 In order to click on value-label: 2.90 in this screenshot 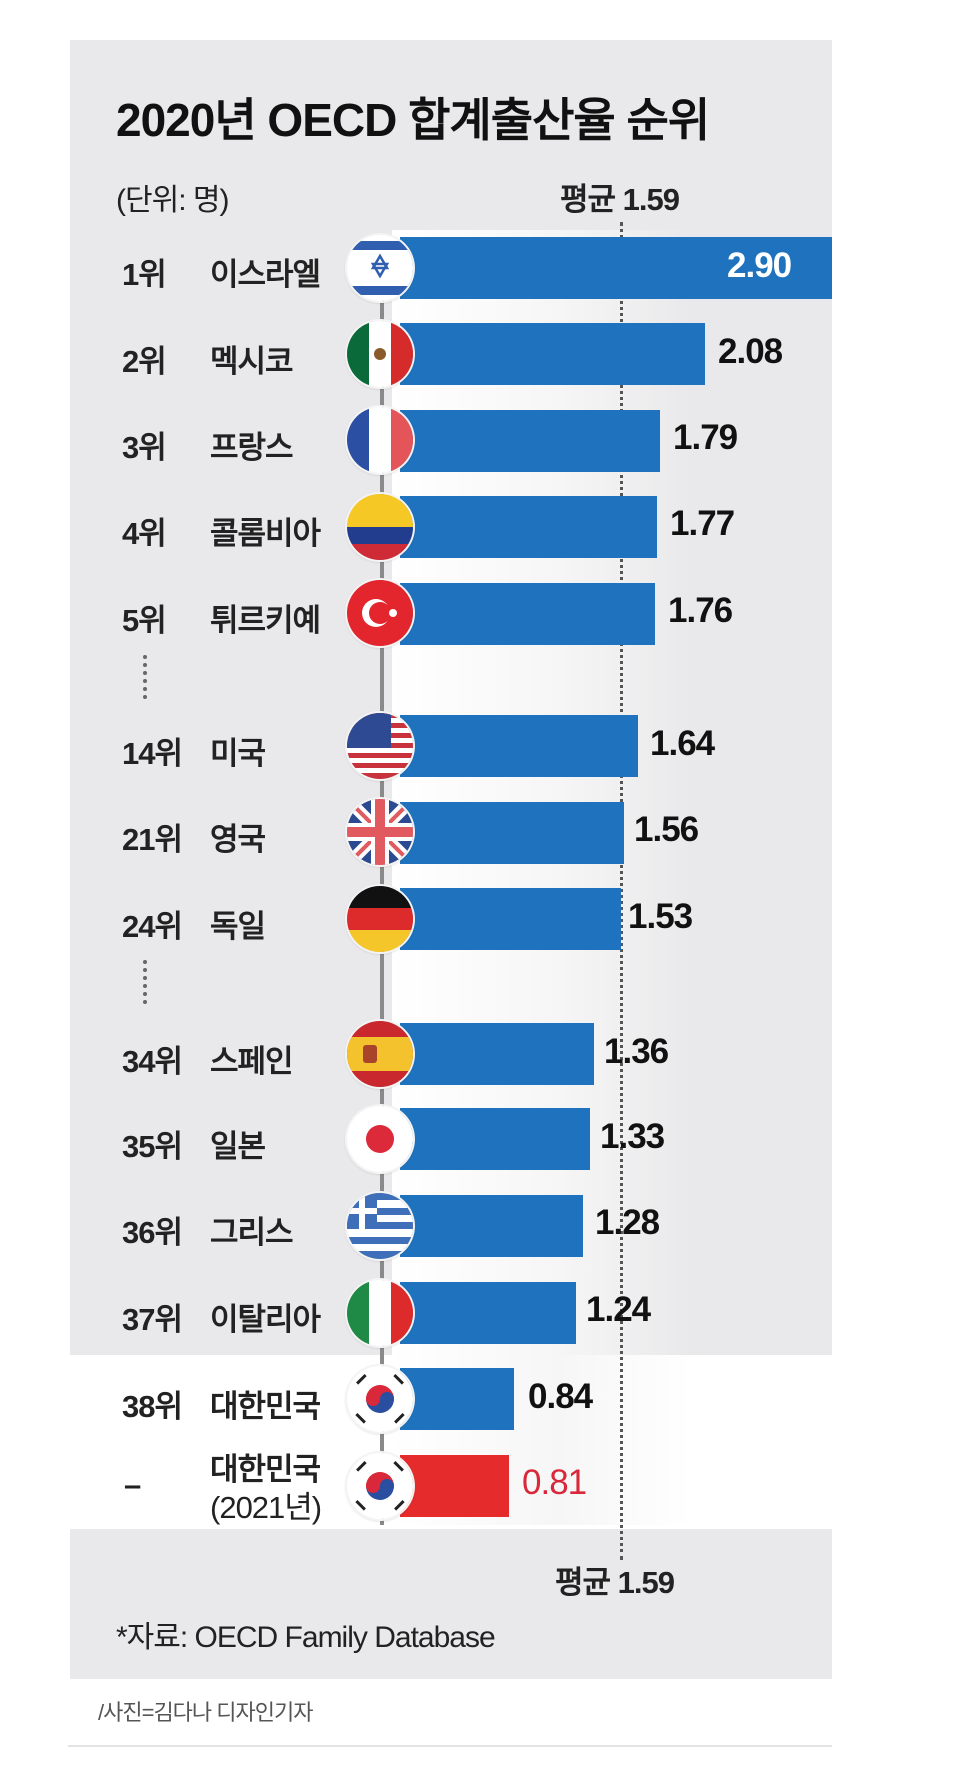, I will do `click(759, 265)`.